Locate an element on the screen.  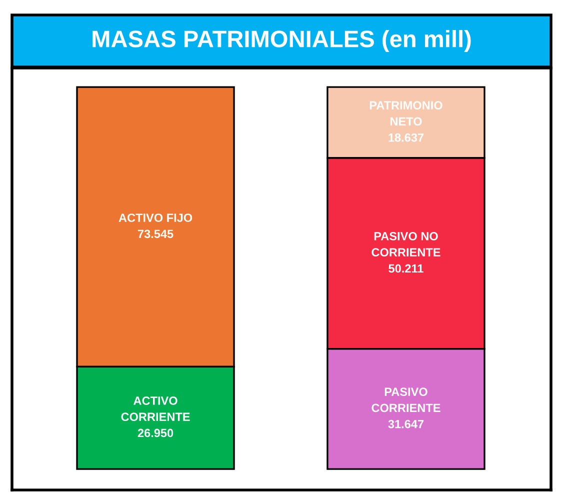
series-label: PASIVO CORRIENTE is located at coordinates (406, 400).